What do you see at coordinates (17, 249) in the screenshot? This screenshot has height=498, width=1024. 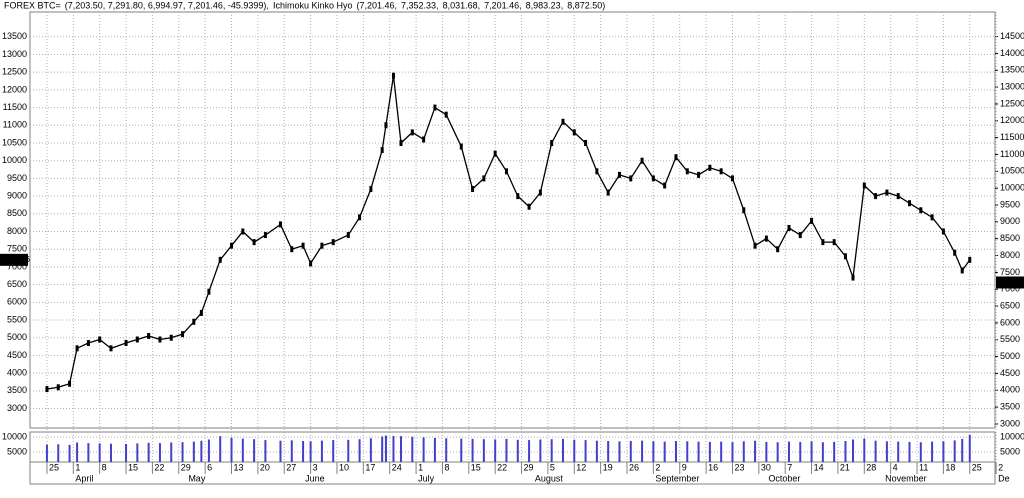 I see `y-tick-label: 7500` at bounding box center [17, 249].